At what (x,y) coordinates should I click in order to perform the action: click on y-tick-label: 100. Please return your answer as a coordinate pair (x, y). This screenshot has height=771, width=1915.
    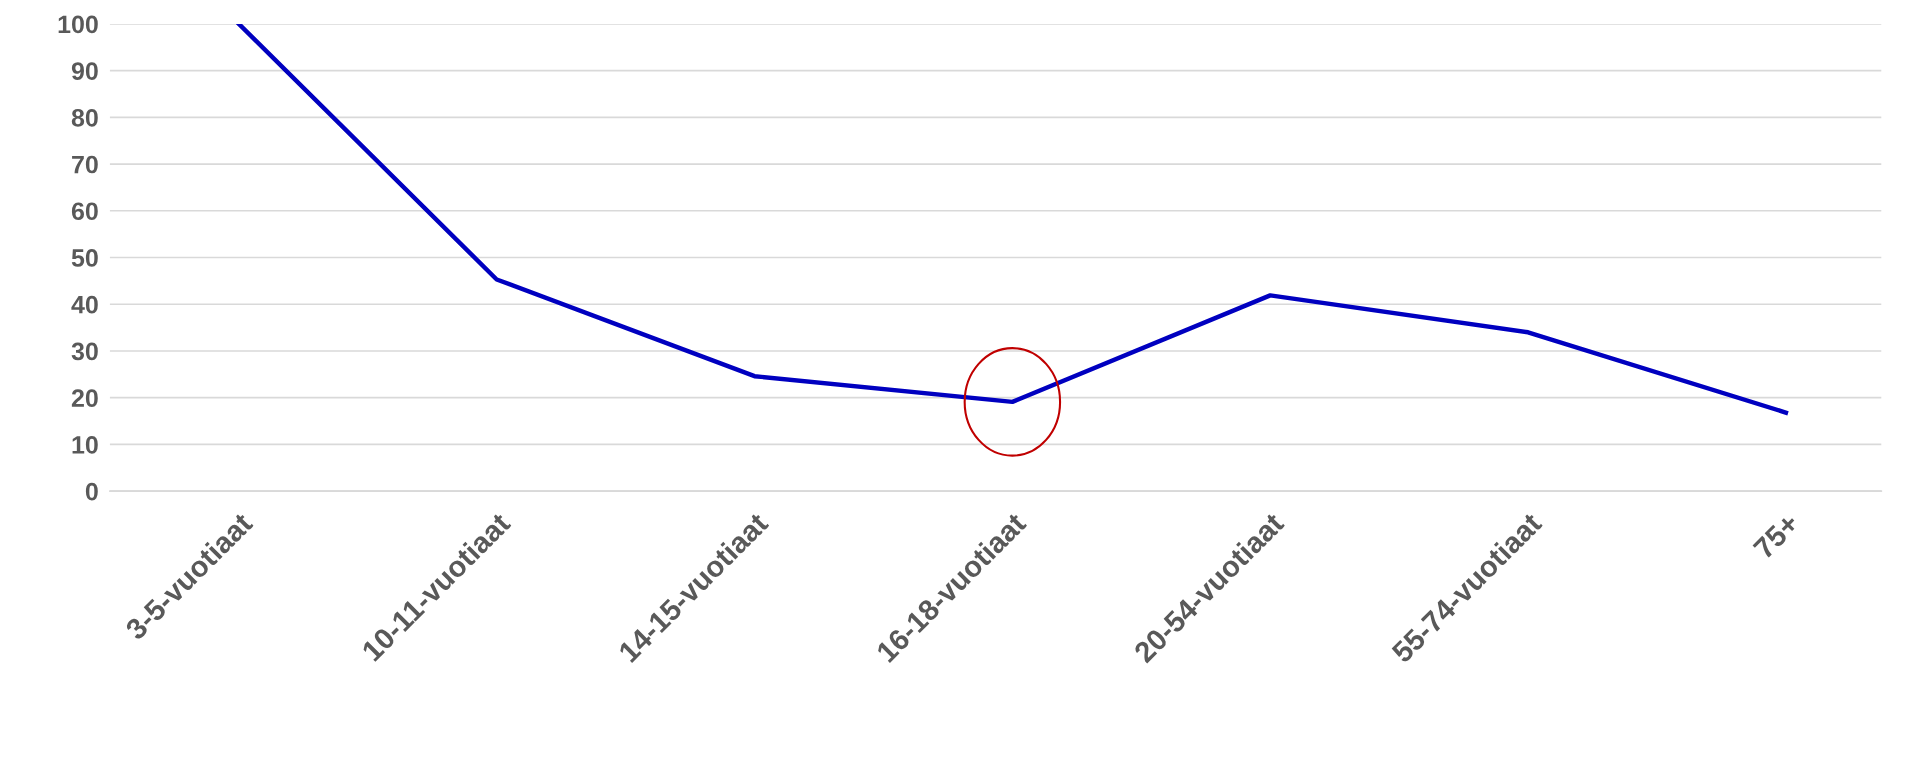
    Looking at the image, I should click on (78, 24).